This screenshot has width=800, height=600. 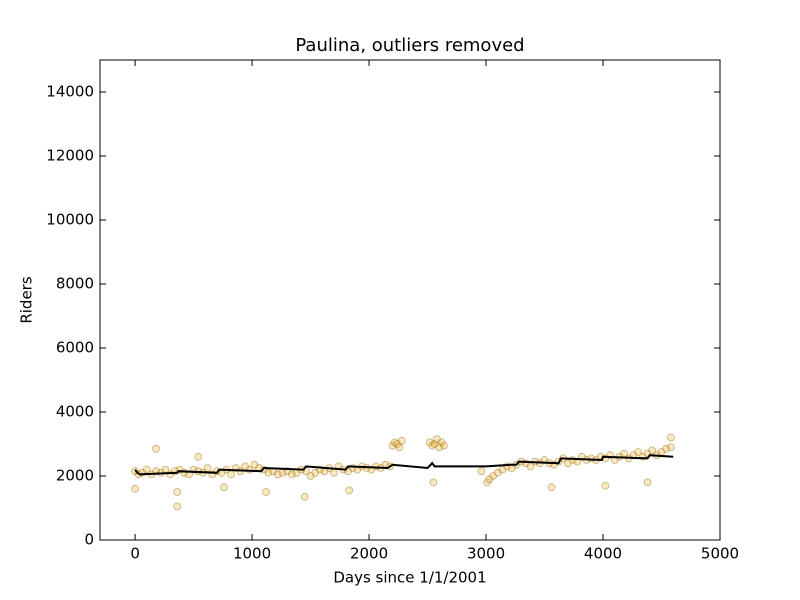 I want to click on y-tick-label: 10000, so click(x=70, y=220).